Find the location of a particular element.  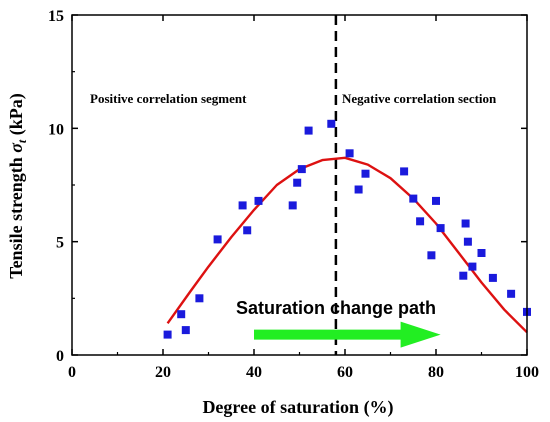

left-region-annotation: Positive correlation segment is located at coordinates (168, 98).